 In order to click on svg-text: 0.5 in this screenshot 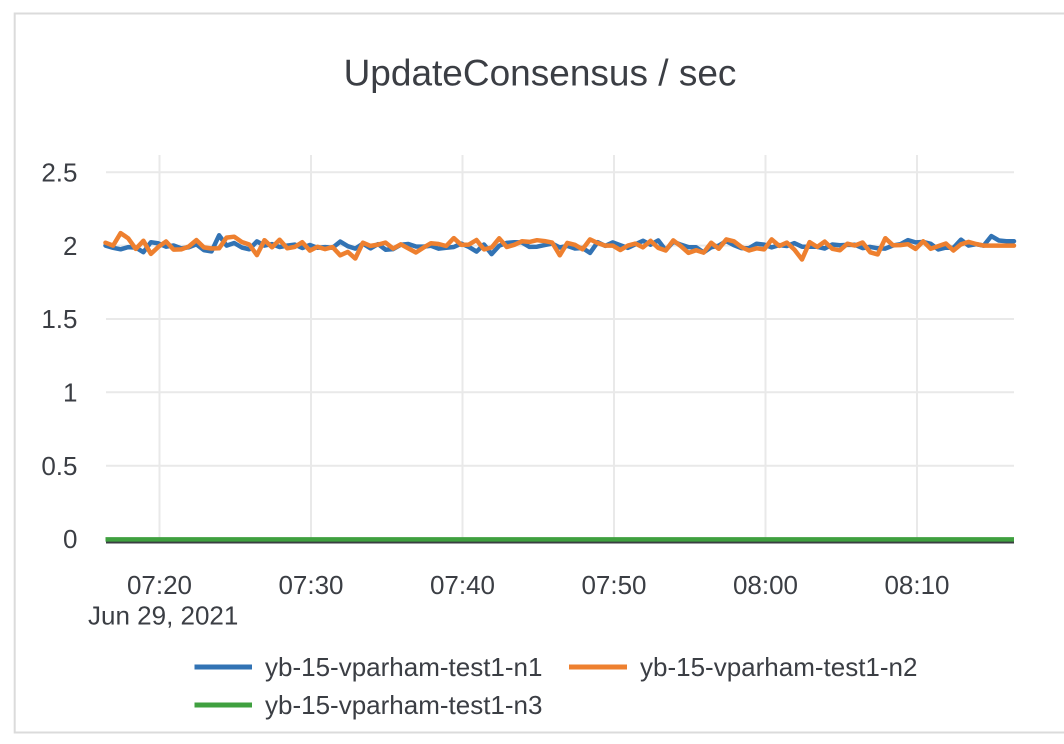, I will do `click(59, 466)`.